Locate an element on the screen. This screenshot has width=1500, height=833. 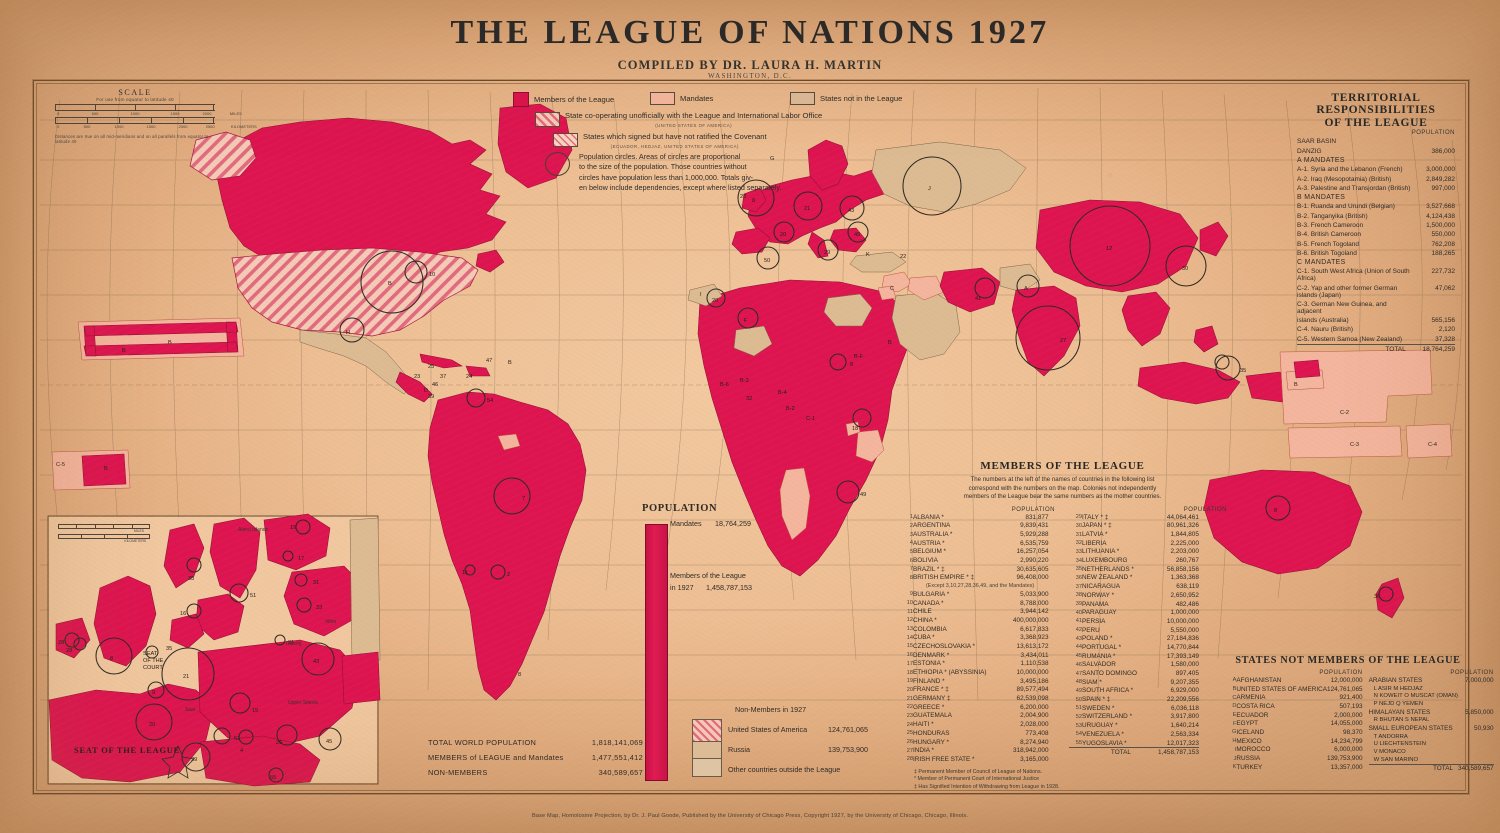
table-row: J RUSSIA 139,753,900 is located at coordinates (1297, 758).